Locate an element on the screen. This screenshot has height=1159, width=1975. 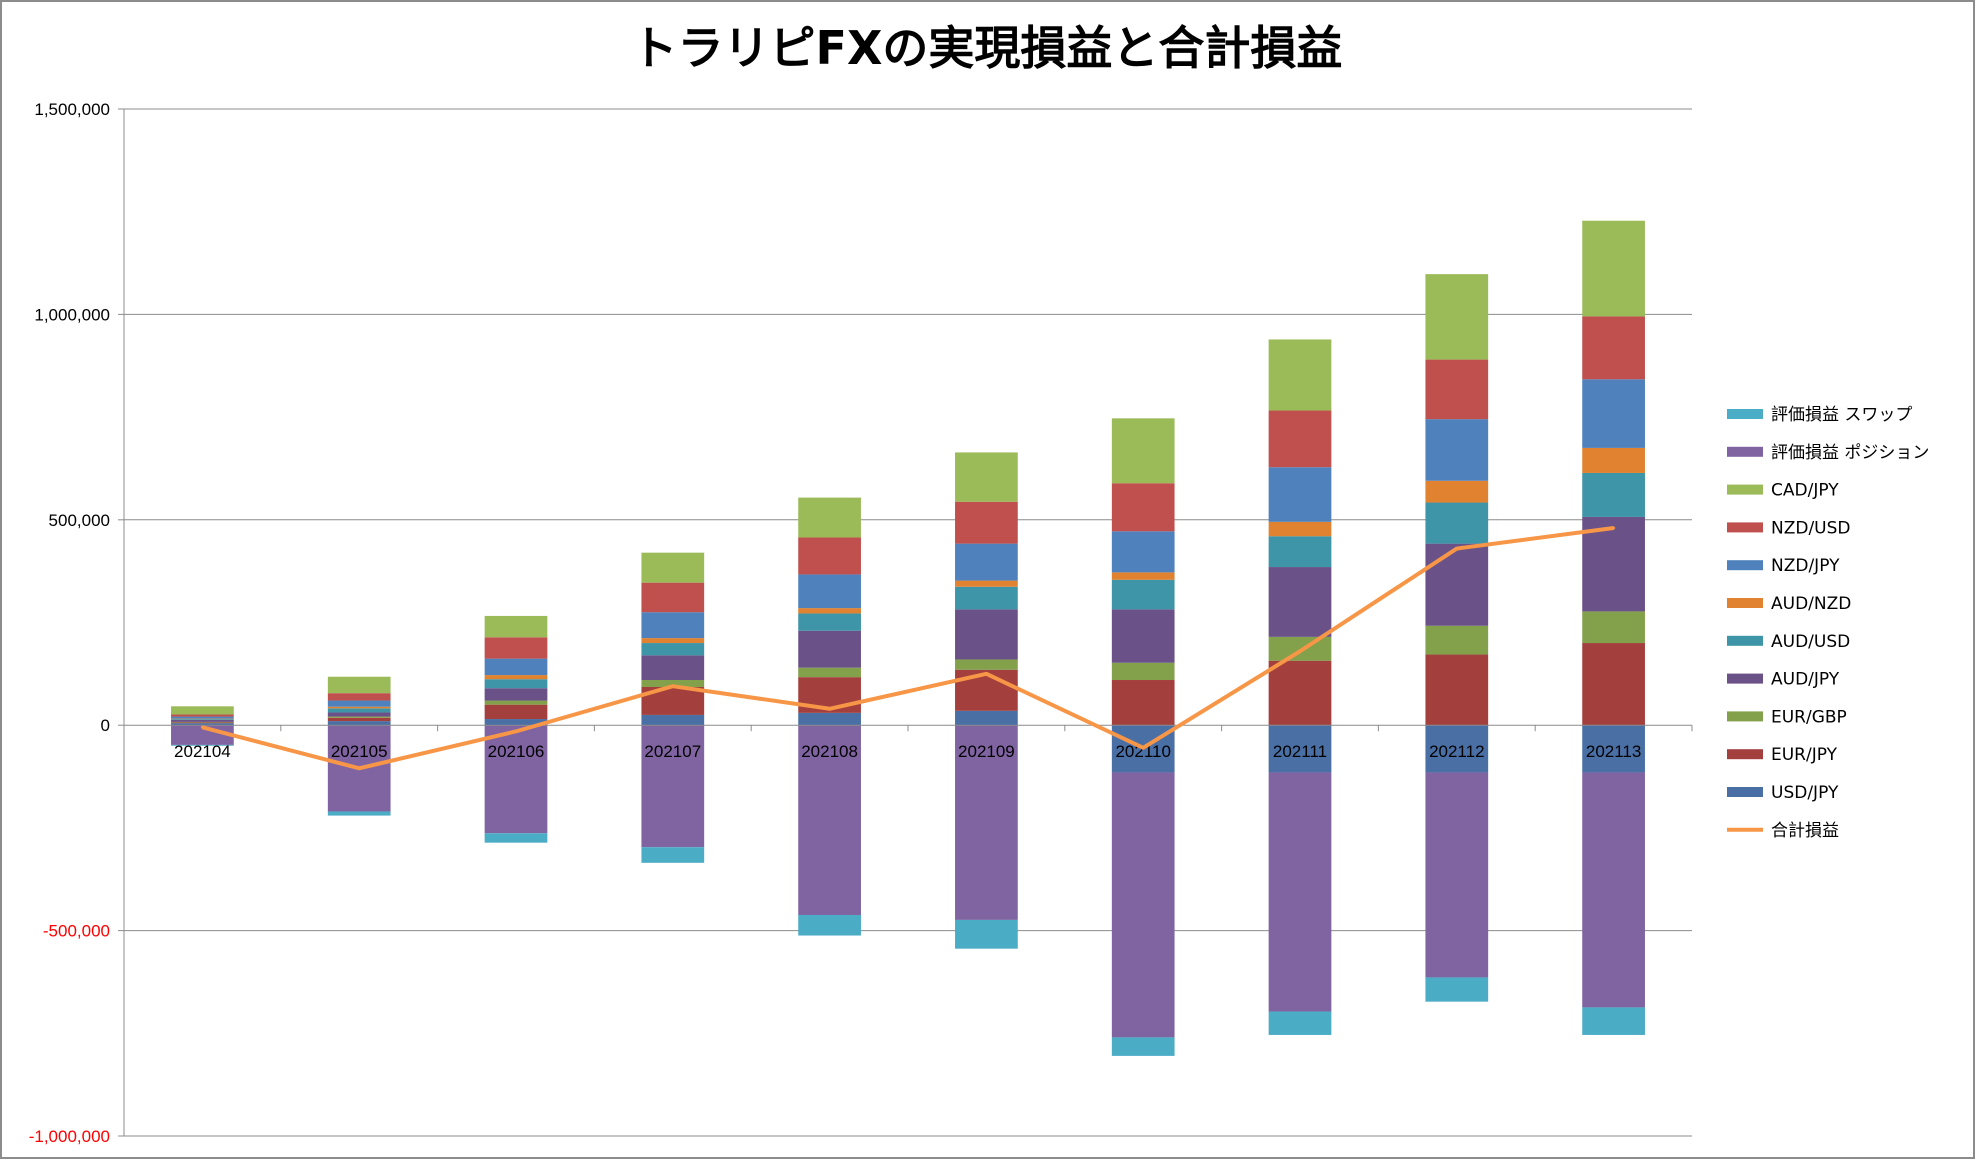
legend-label: NZD/USD is located at coordinates (1811, 528).